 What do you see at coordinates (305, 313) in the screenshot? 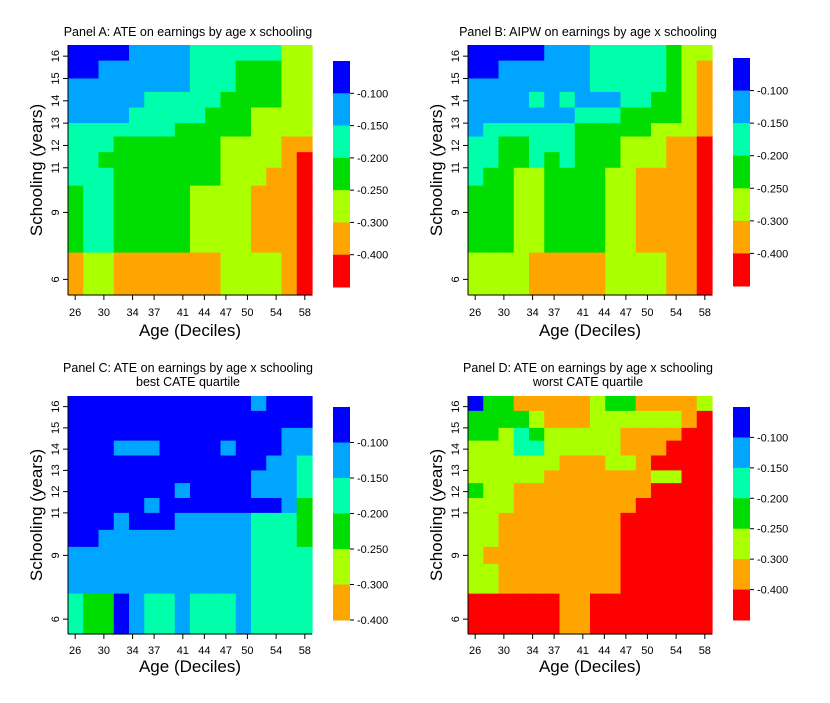
I see `x-tick-label: 58` at bounding box center [305, 313].